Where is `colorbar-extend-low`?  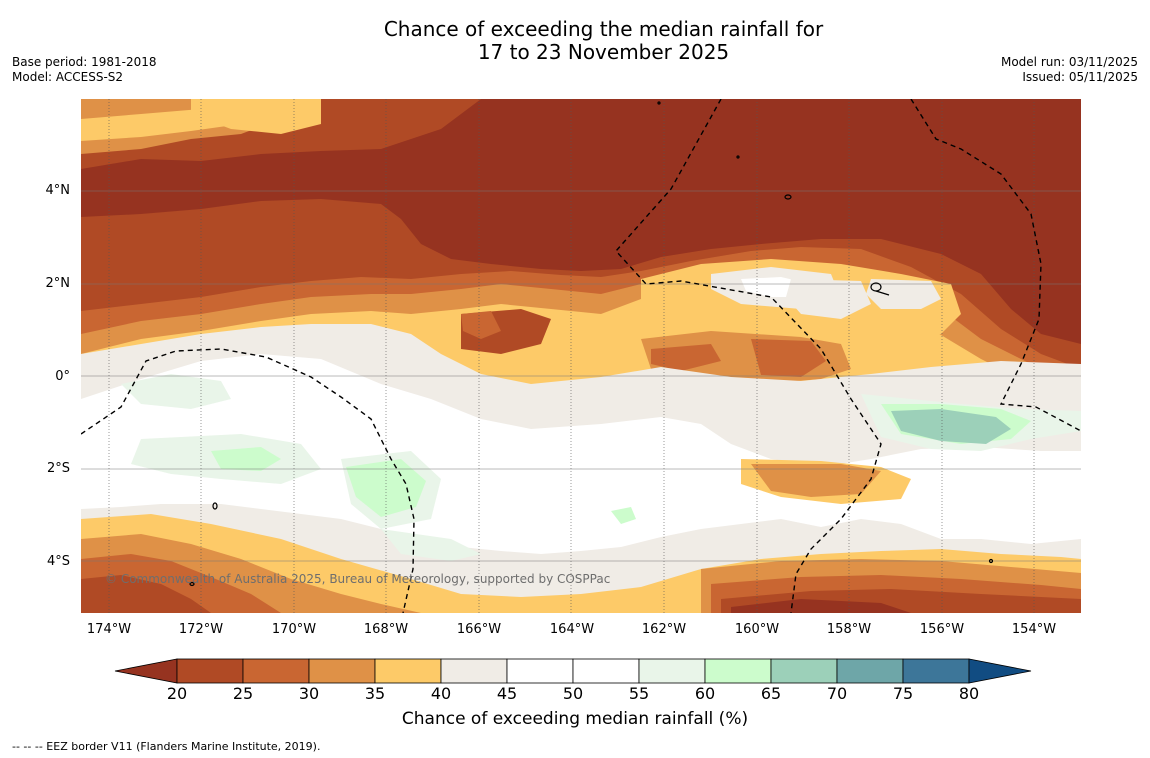 colorbar-extend-low is located at coordinates (146, 671).